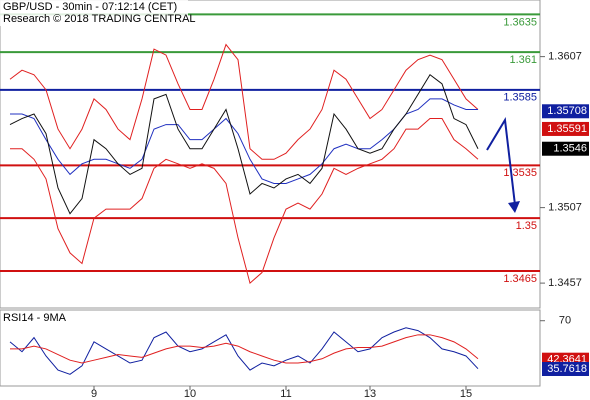 The width and height of the screenshot is (590, 400). I want to click on x-tick-label: 13, so click(370, 394).